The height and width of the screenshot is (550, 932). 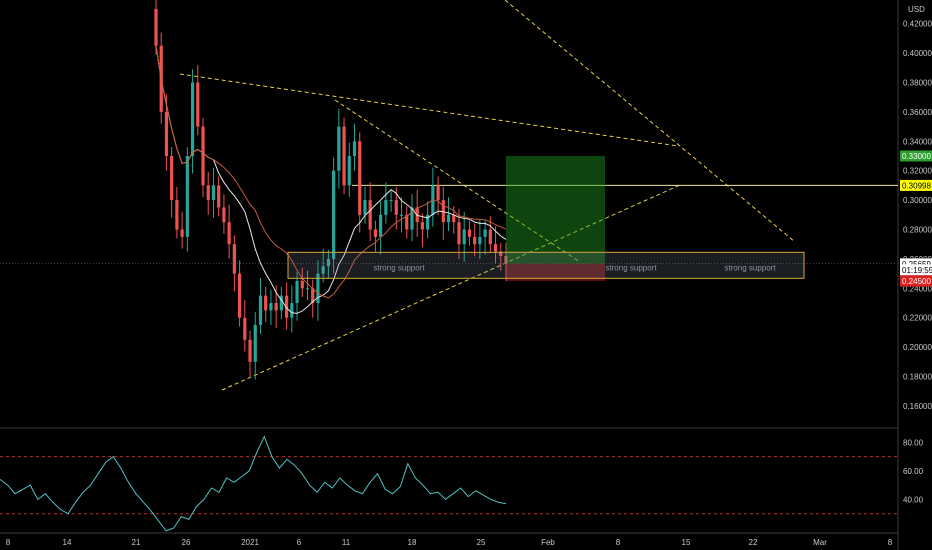 I want to click on rsi-tick-label: 60.00, so click(x=913, y=471).